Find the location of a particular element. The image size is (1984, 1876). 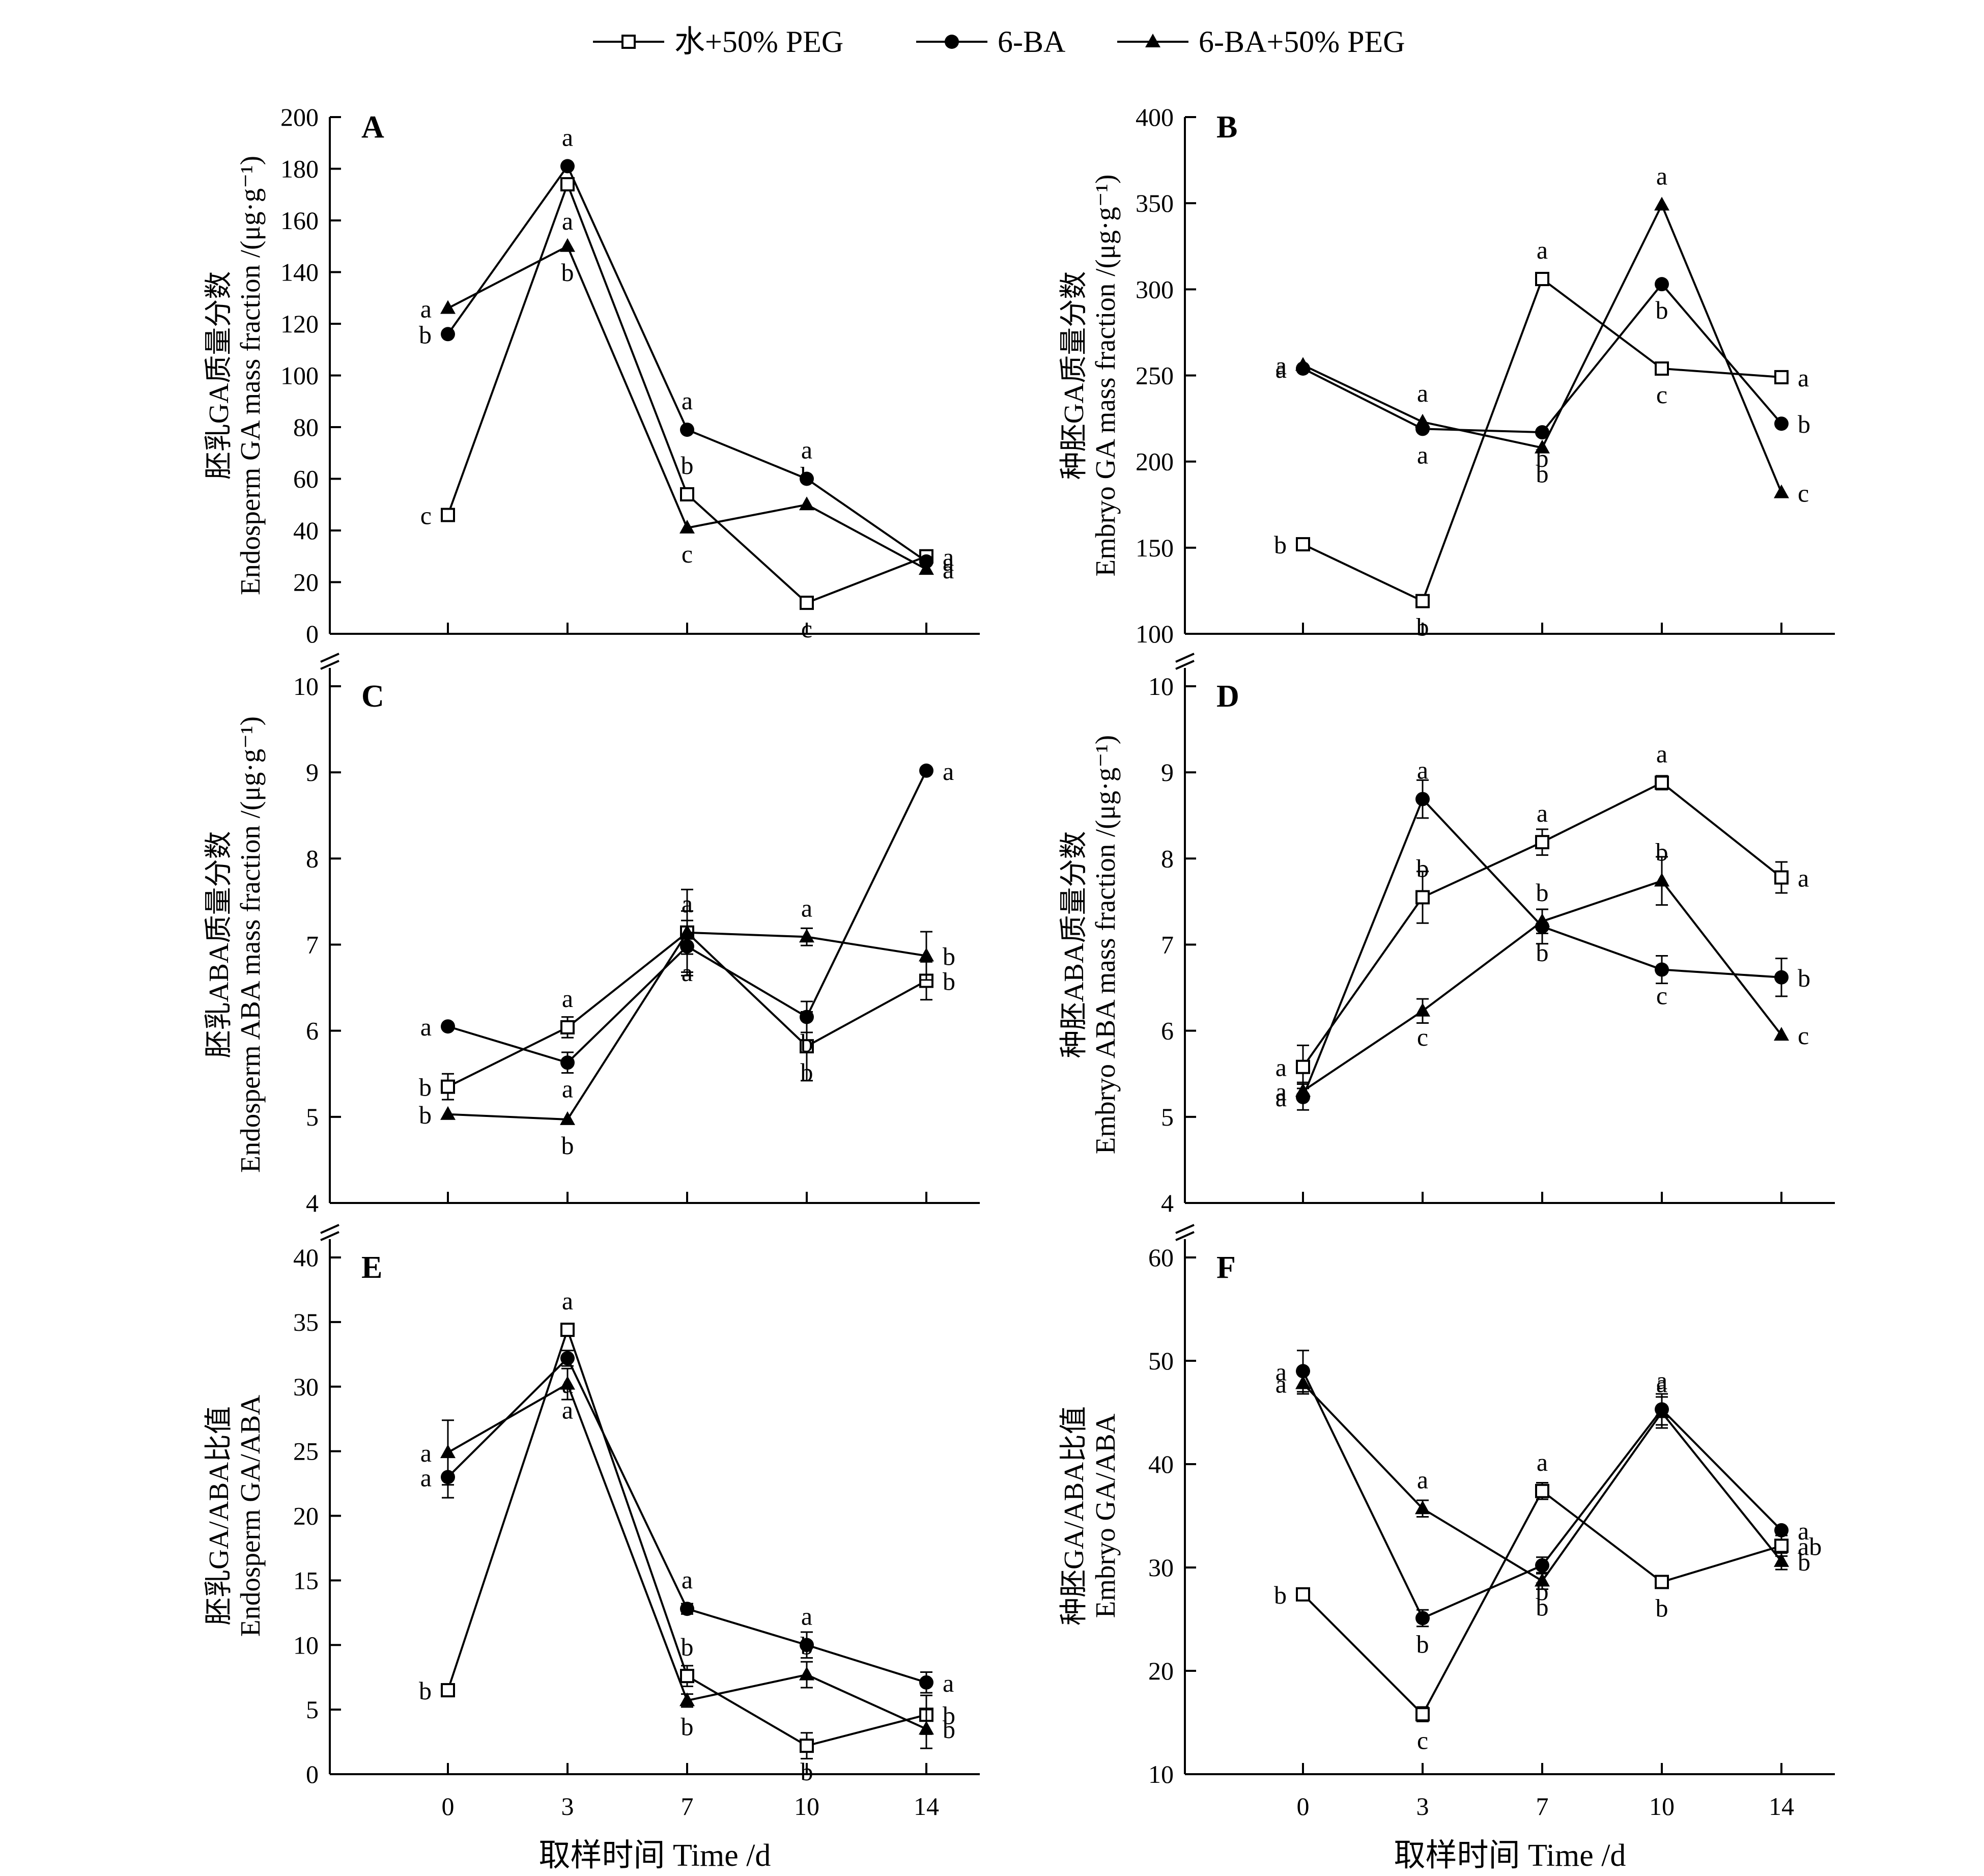

y-axis-label-en: Endosperm ABA mass fraction /(μg·g⁻¹) is located at coordinates (250, 944).